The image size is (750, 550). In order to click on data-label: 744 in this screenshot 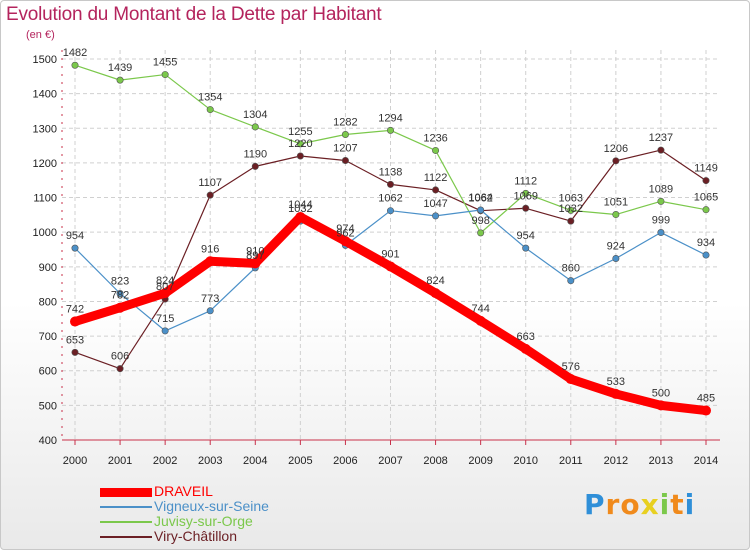, I will do `click(480, 309)`.